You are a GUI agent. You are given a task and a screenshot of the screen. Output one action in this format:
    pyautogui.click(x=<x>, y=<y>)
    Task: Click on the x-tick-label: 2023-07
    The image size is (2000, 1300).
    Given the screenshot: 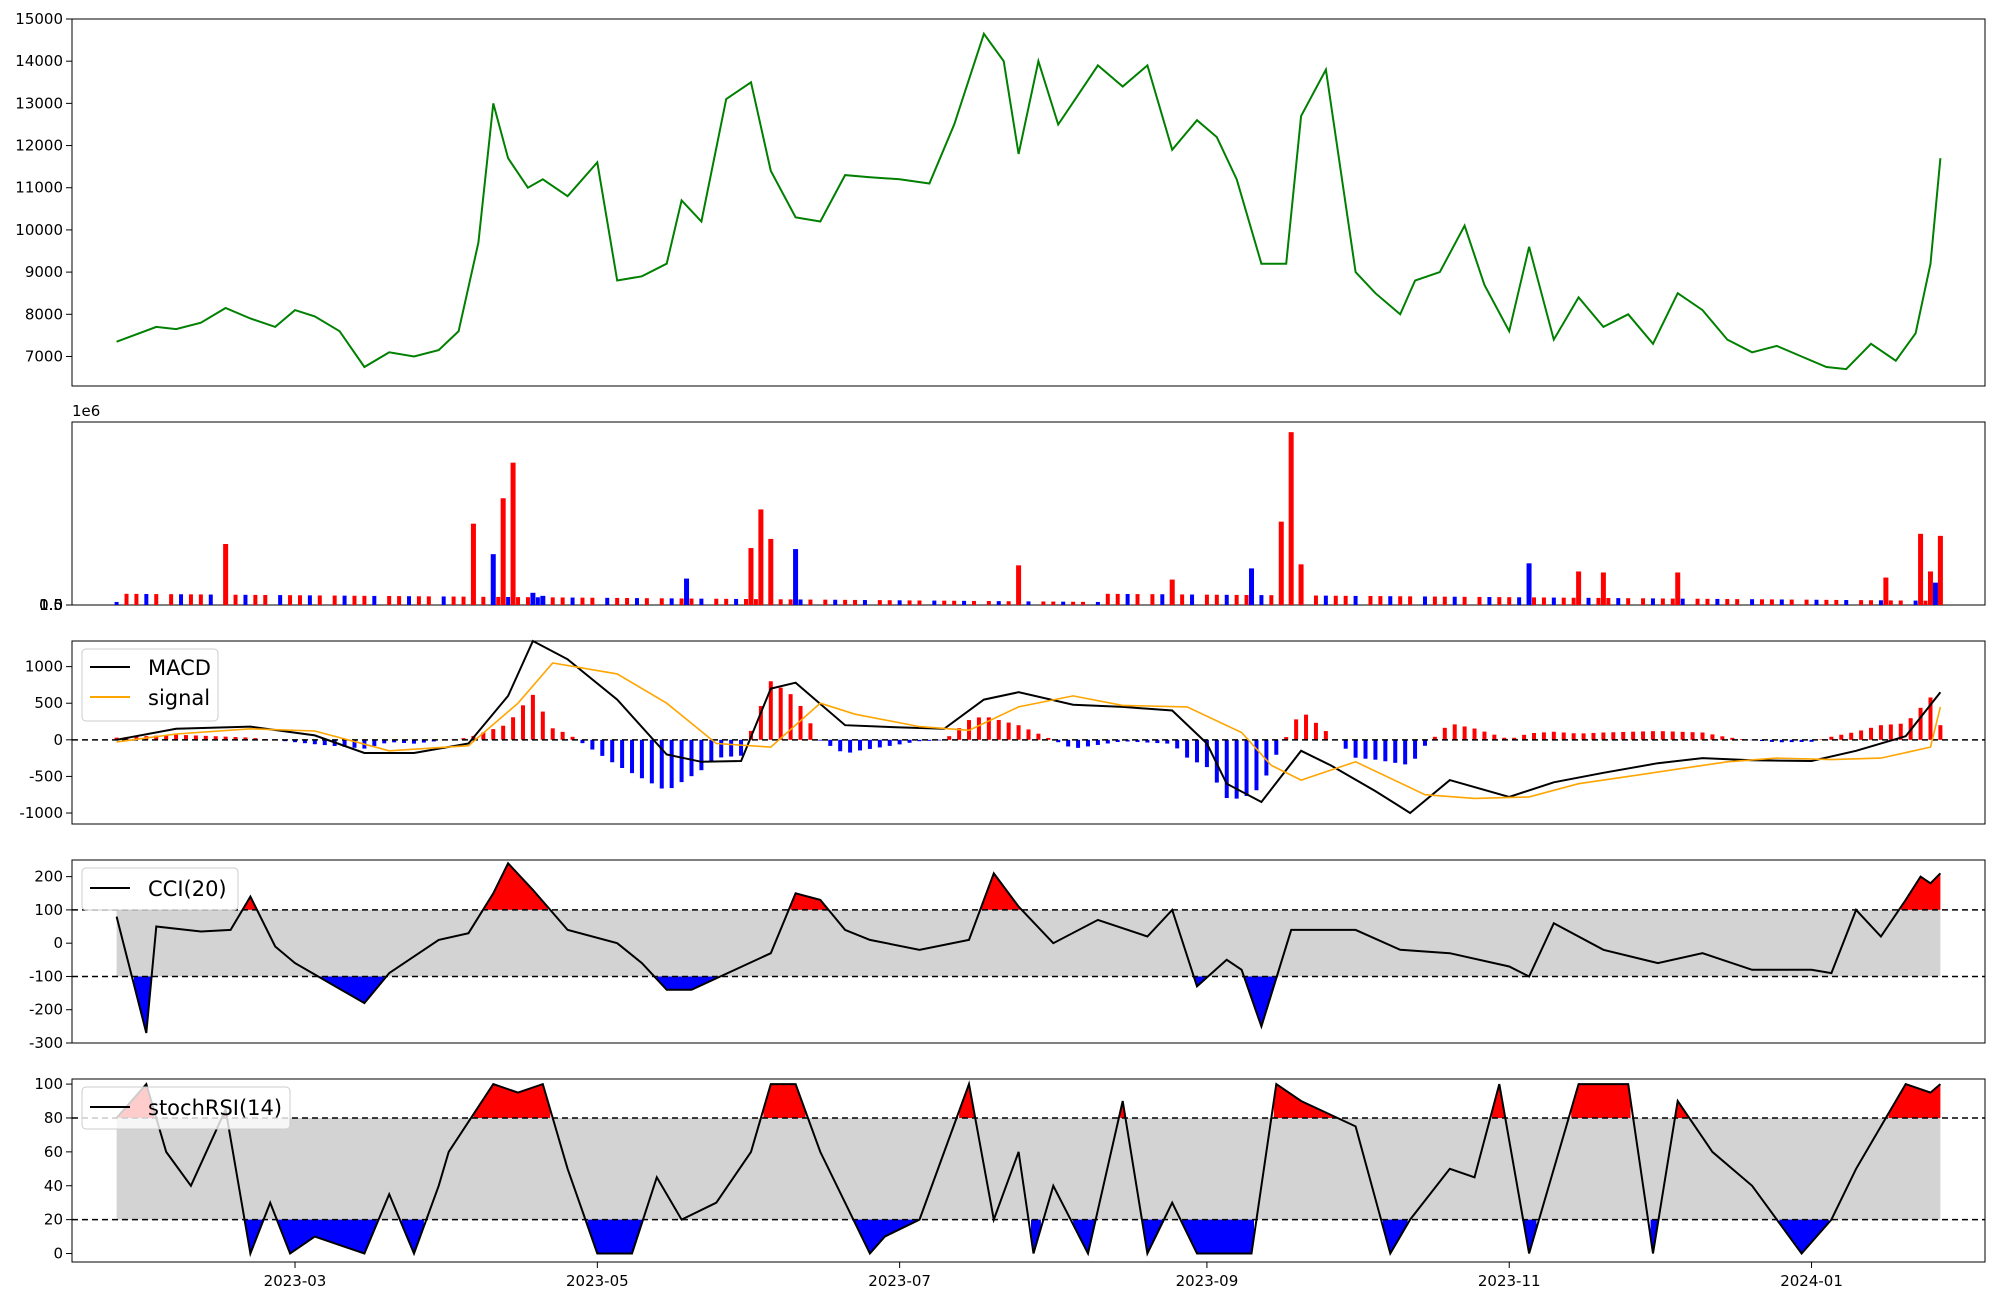 What is the action you would take?
    pyautogui.click(x=899, y=1281)
    